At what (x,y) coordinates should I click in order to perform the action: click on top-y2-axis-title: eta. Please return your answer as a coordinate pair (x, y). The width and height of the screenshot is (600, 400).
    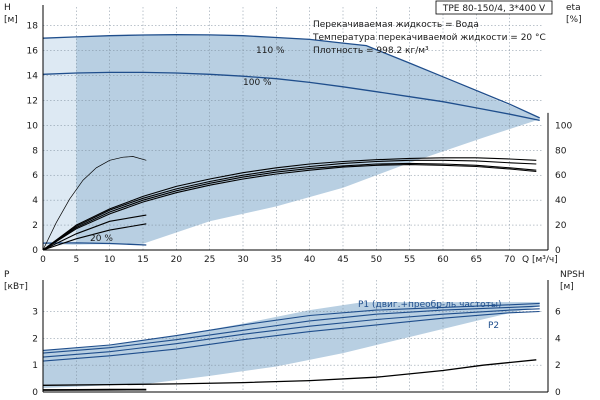
    Looking at the image, I should click on (573, 8).